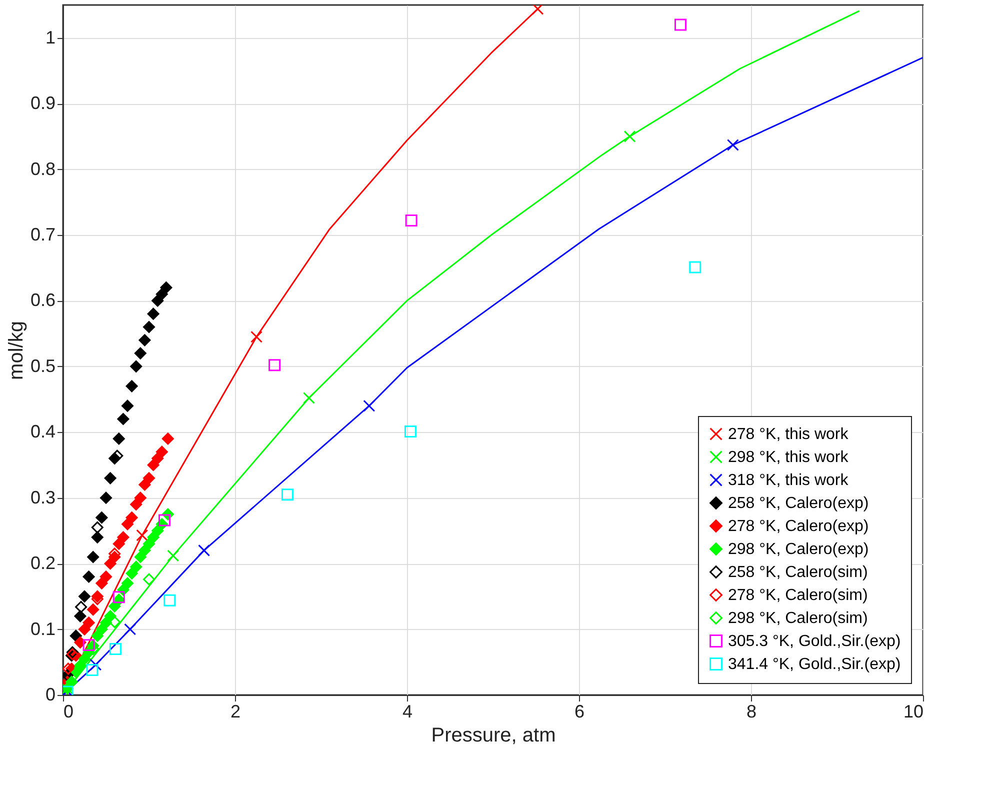 This screenshot has width=989, height=787. I want to click on y-tick-label: 0.2, so click(43, 563).